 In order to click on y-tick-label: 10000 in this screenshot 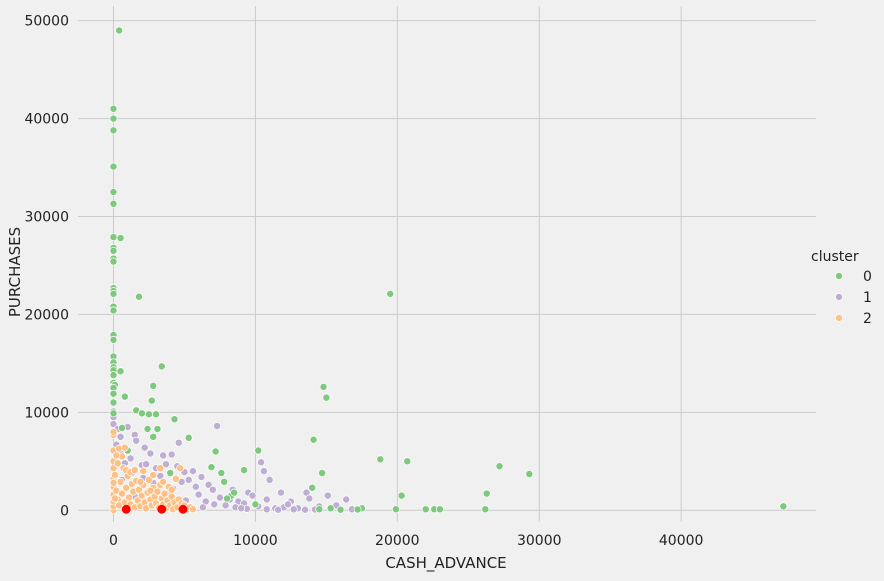, I will do `click(46, 413)`.